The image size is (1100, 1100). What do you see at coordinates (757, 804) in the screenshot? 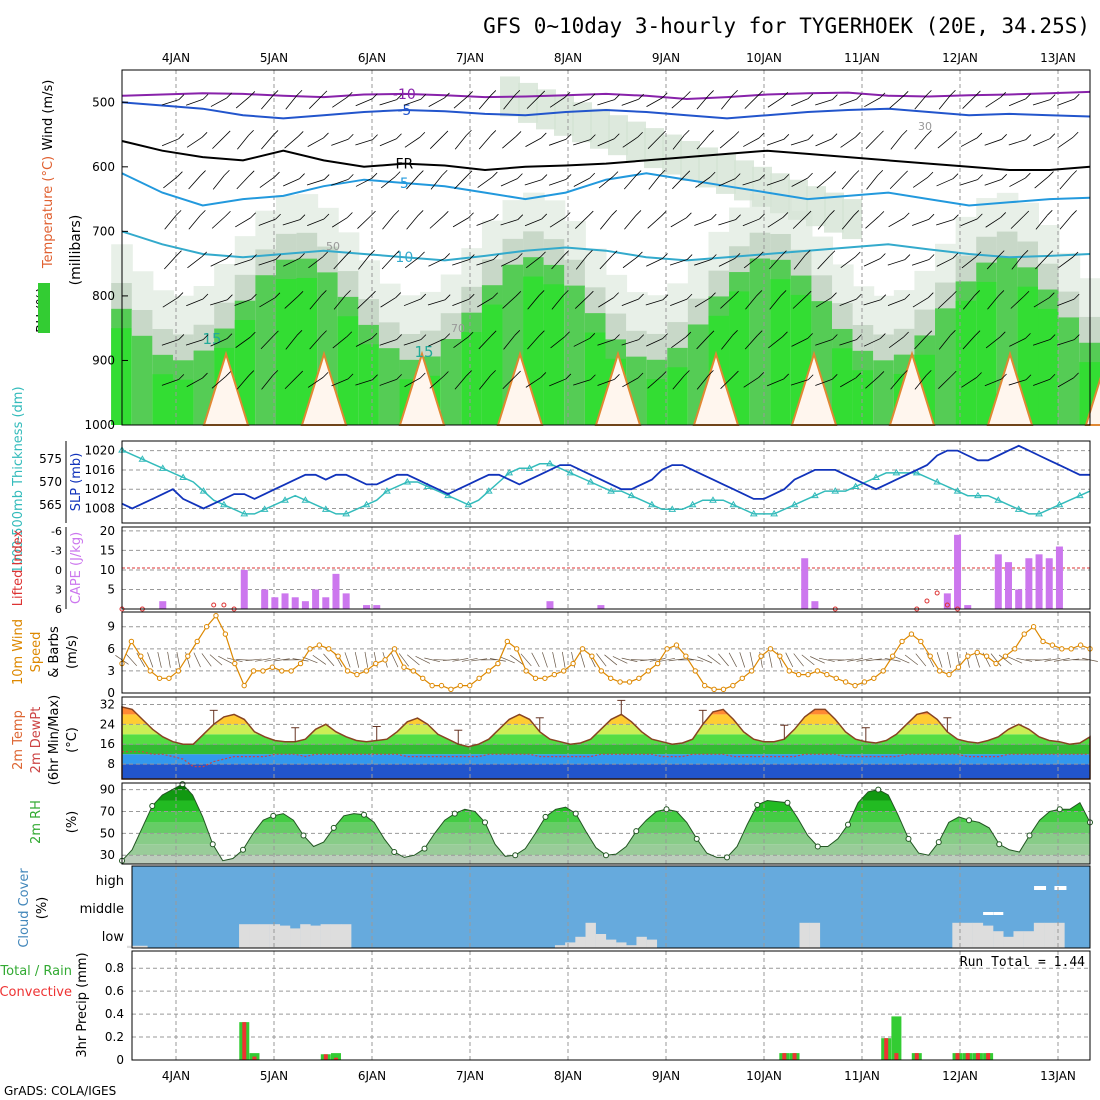
I see `rh-marker` at bounding box center [757, 804].